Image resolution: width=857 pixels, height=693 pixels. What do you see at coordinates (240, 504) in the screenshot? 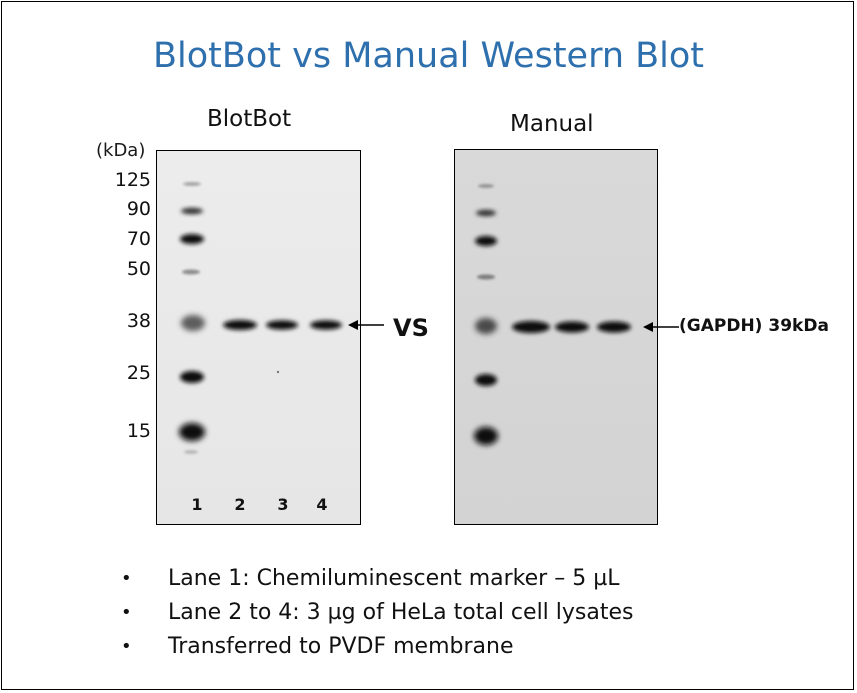
I see `lane-number-2: 2` at bounding box center [240, 504].